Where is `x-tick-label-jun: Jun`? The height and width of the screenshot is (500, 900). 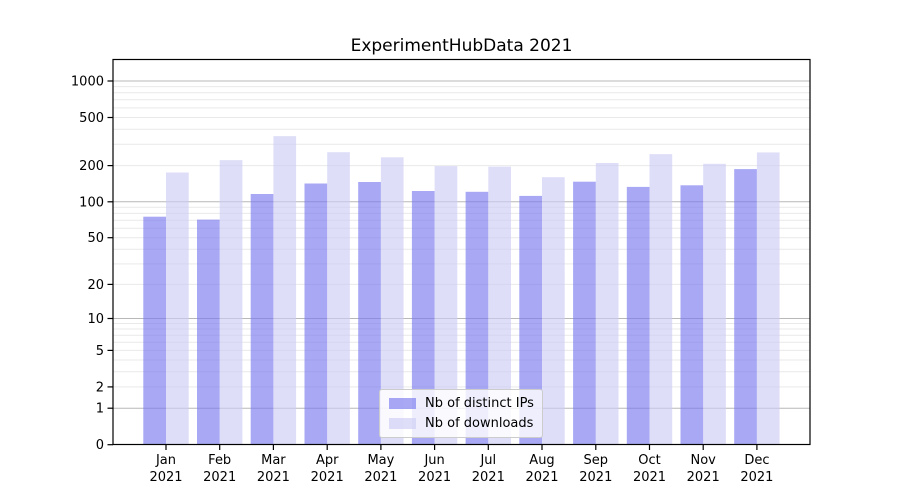
x-tick-label-jun: Jun is located at coordinates (433, 460).